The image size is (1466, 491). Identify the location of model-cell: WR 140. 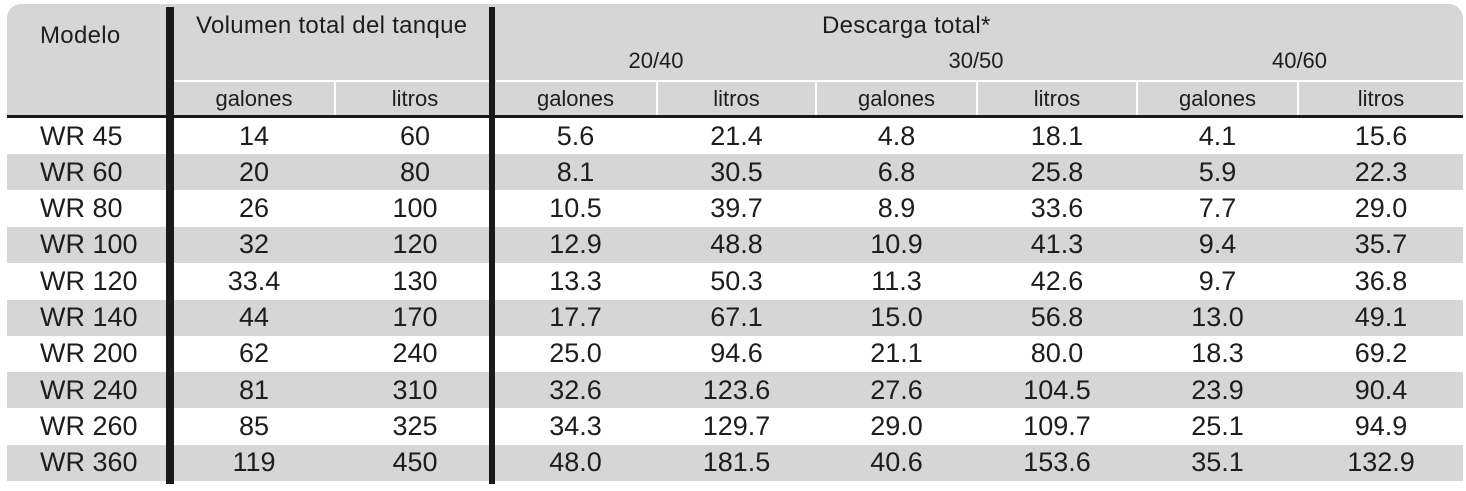
(89, 317).